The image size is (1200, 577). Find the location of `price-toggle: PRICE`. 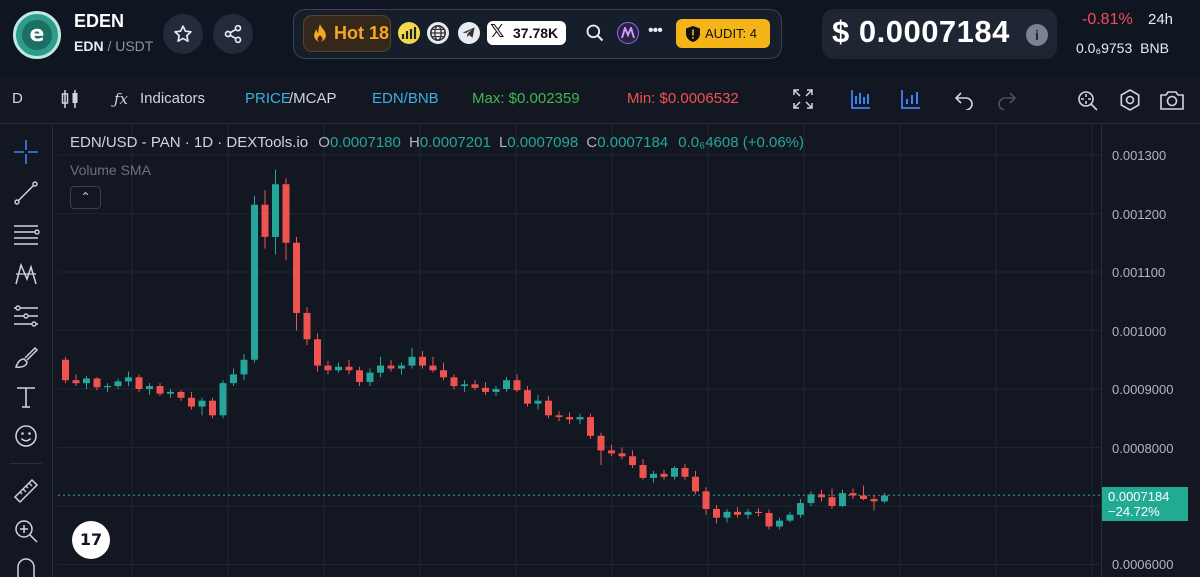

price-toggle: PRICE is located at coordinates (268, 98).